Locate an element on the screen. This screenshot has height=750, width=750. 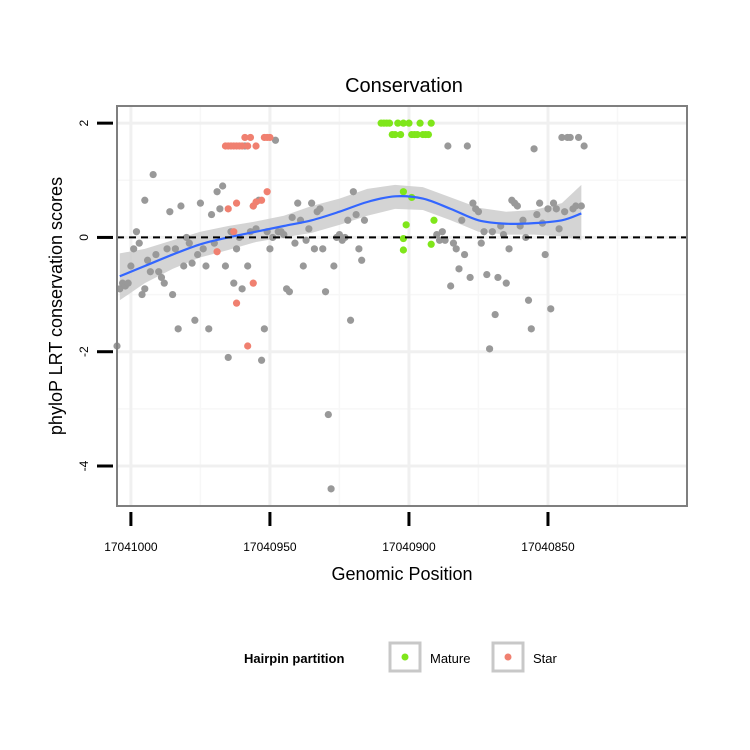
legend-label-star: Star is located at coordinates (545, 658).